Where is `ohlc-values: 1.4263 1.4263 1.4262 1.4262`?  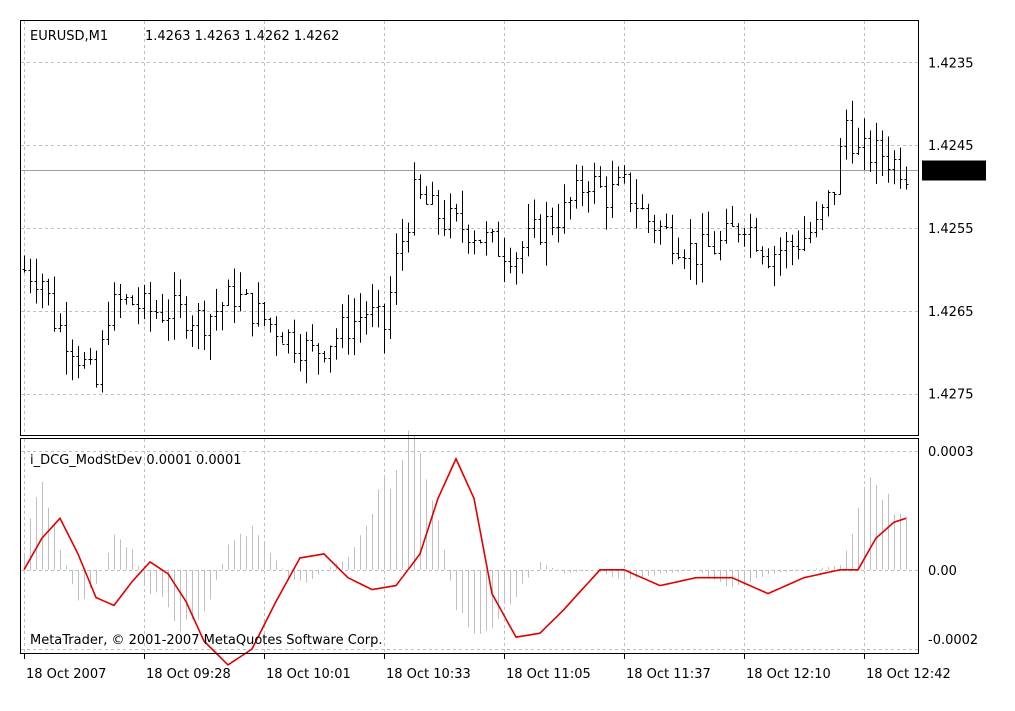 ohlc-values: 1.4263 1.4263 1.4262 1.4262 is located at coordinates (242, 36).